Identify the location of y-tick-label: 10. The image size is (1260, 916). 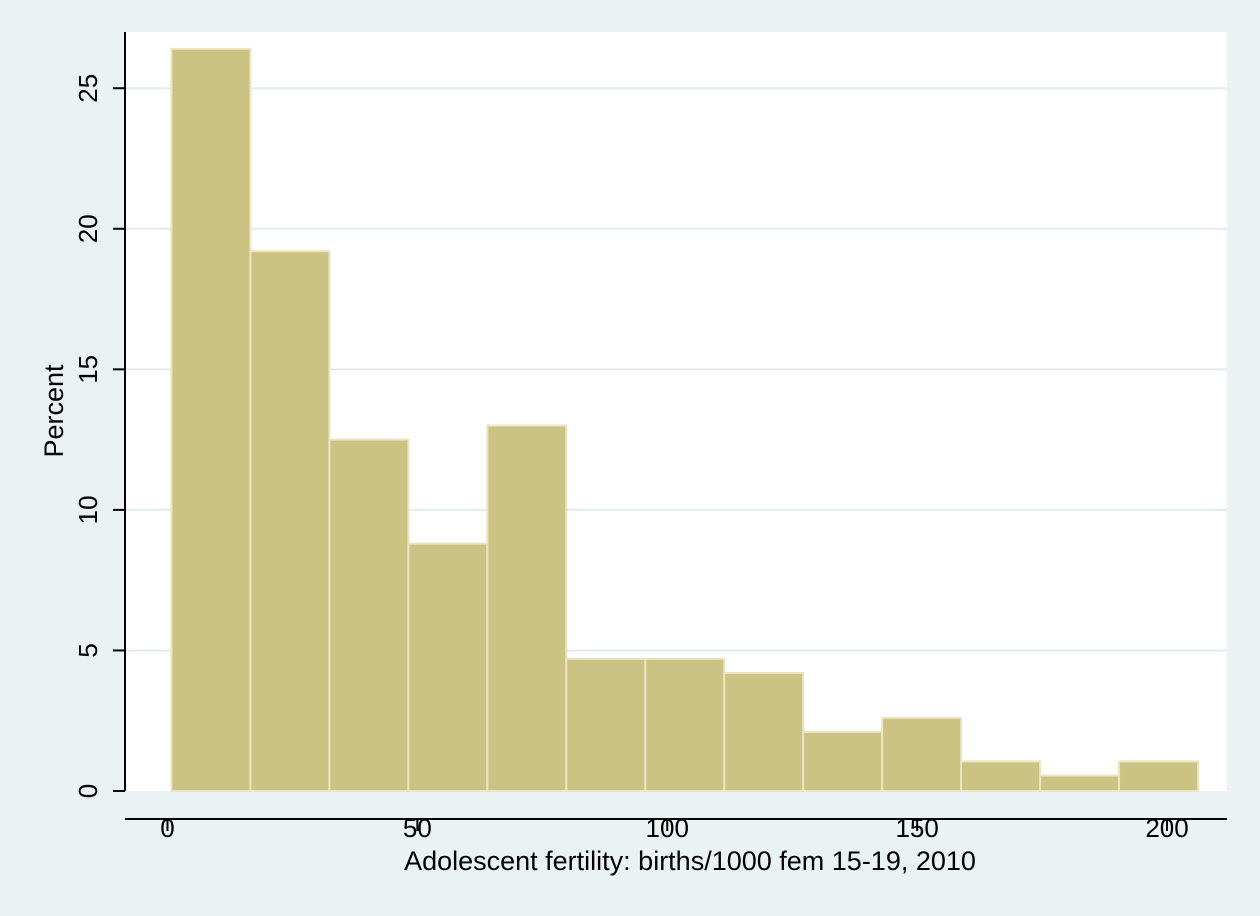
(88, 509).